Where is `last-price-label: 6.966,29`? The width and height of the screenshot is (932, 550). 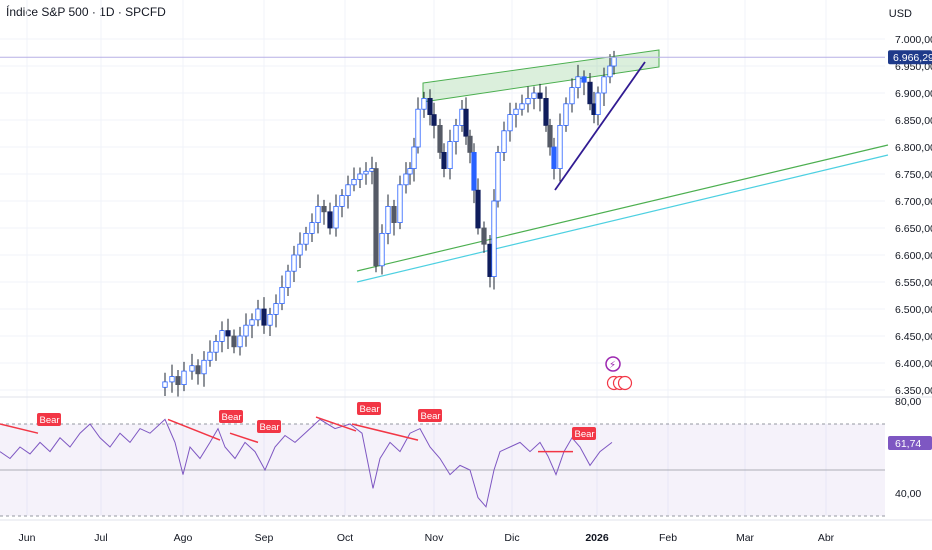 last-price-label: 6.966,29 is located at coordinates (912, 58).